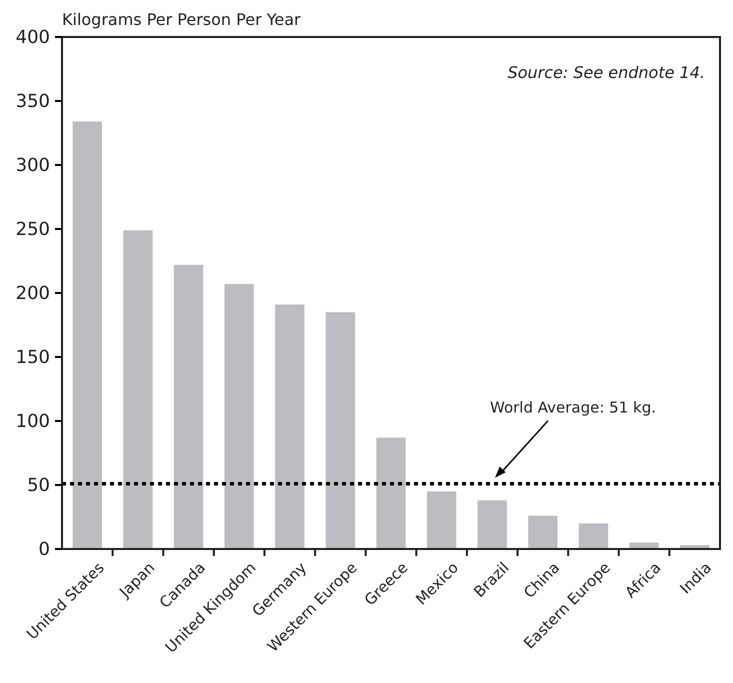 Image resolution: width=733 pixels, height=683 pixels. I want to click on y-tick-label: 100, so click(33, 421).